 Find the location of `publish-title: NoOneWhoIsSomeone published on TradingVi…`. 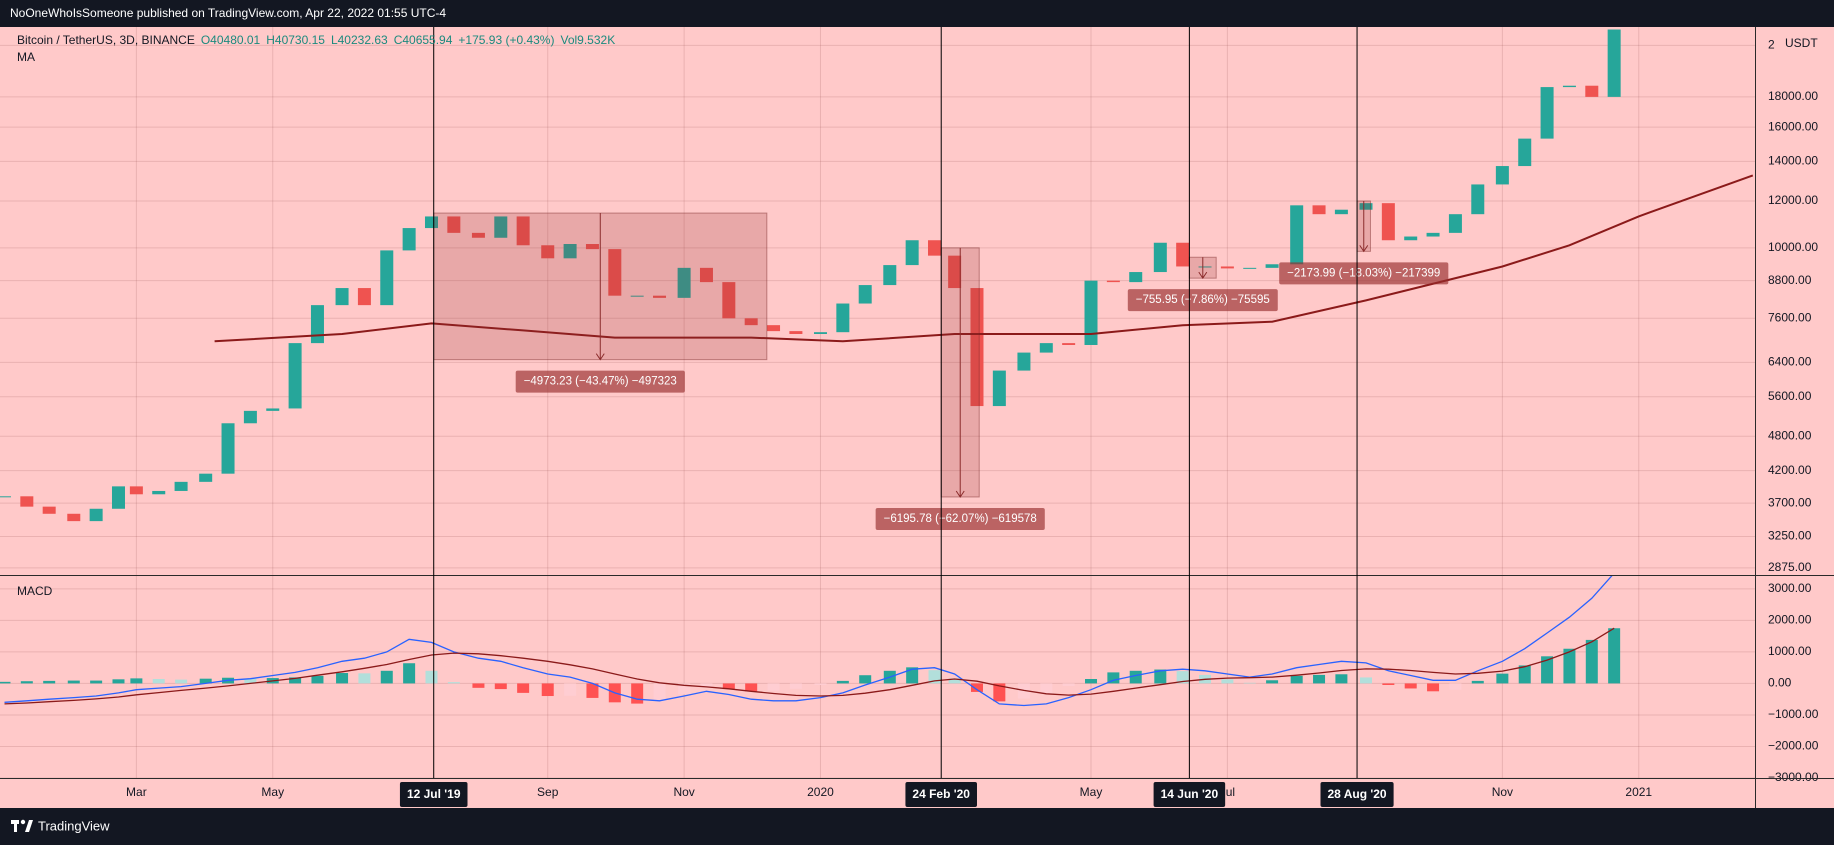

publish-title: NoOneWhoIsSomeone published on TradingVi… is located at coordinates (228, 13).